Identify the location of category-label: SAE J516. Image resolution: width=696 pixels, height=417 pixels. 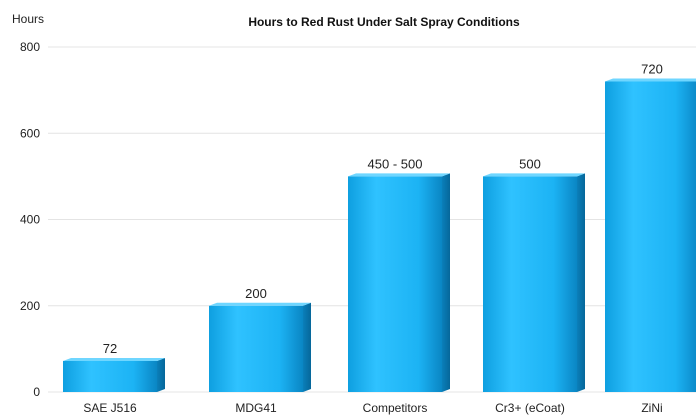
(110, 408).